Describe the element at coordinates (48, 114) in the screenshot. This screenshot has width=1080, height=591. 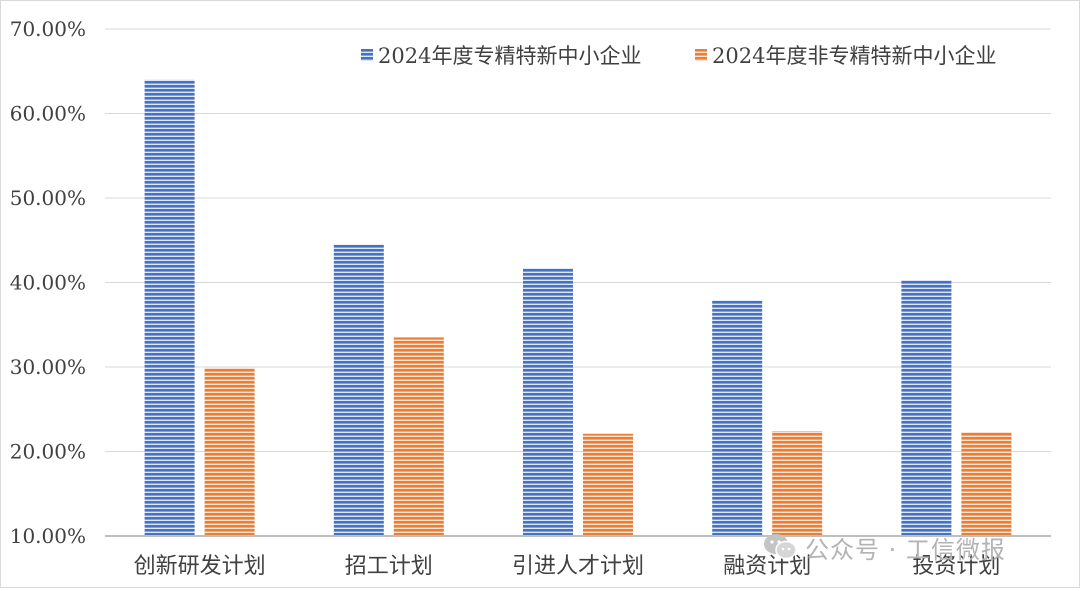
I see `y-tick-label: 60.00%` at that location.